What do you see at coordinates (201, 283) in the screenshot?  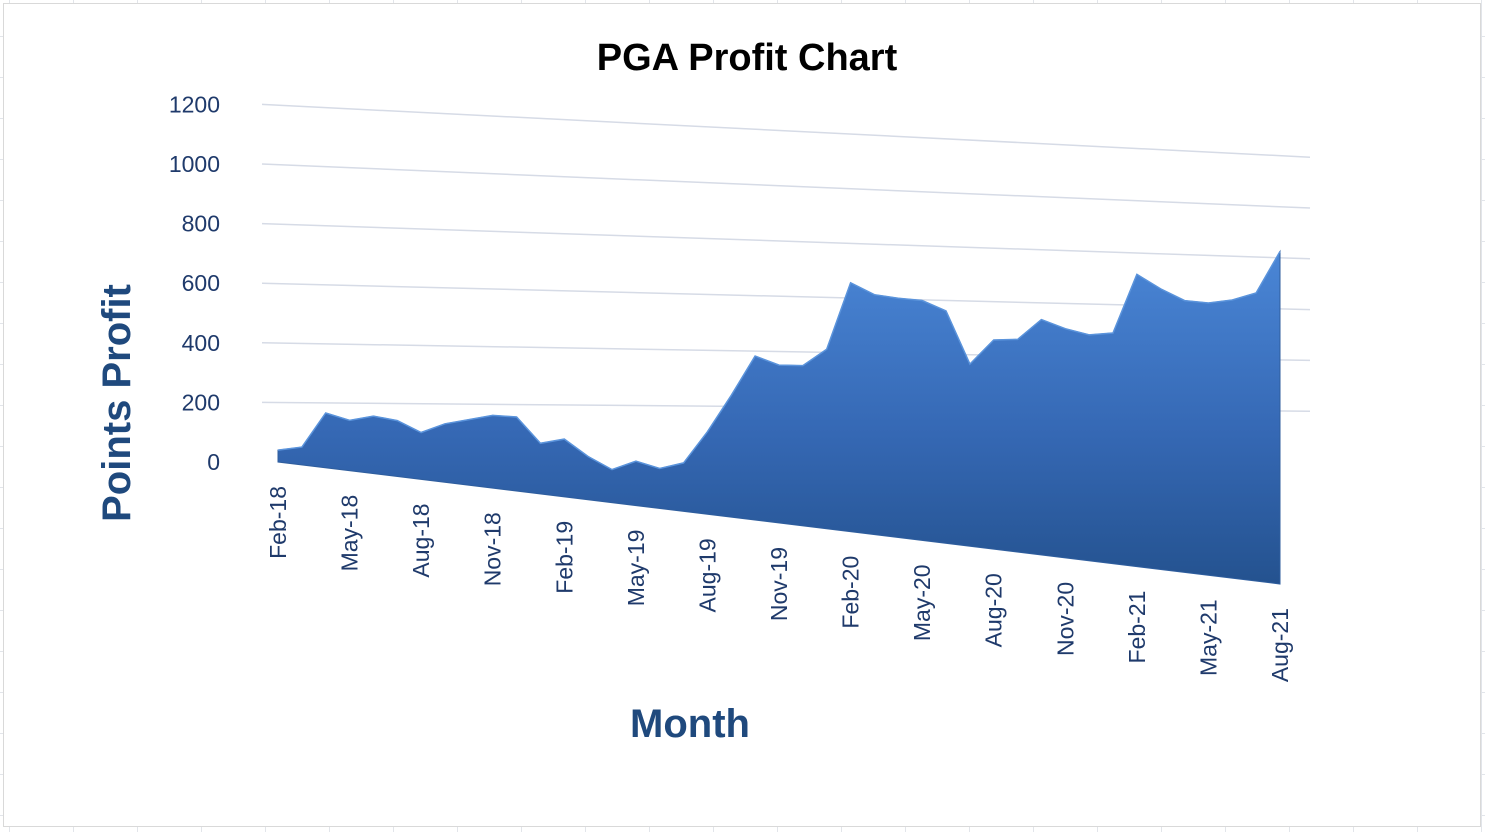 I see `y-tick-label: 600` at bounding box center [201, 283].